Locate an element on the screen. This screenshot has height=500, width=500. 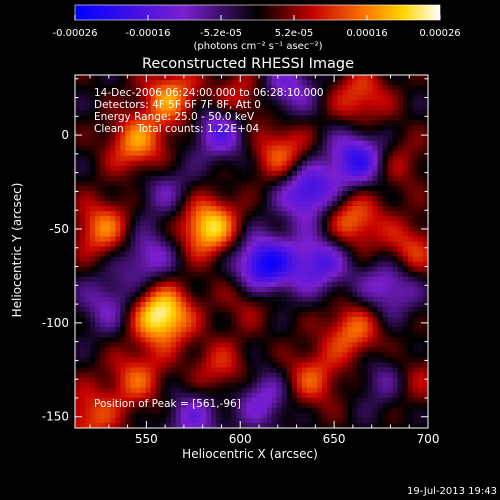
chart-title: Reconstructed RHESSI Image is located at coordinates (248, 64).